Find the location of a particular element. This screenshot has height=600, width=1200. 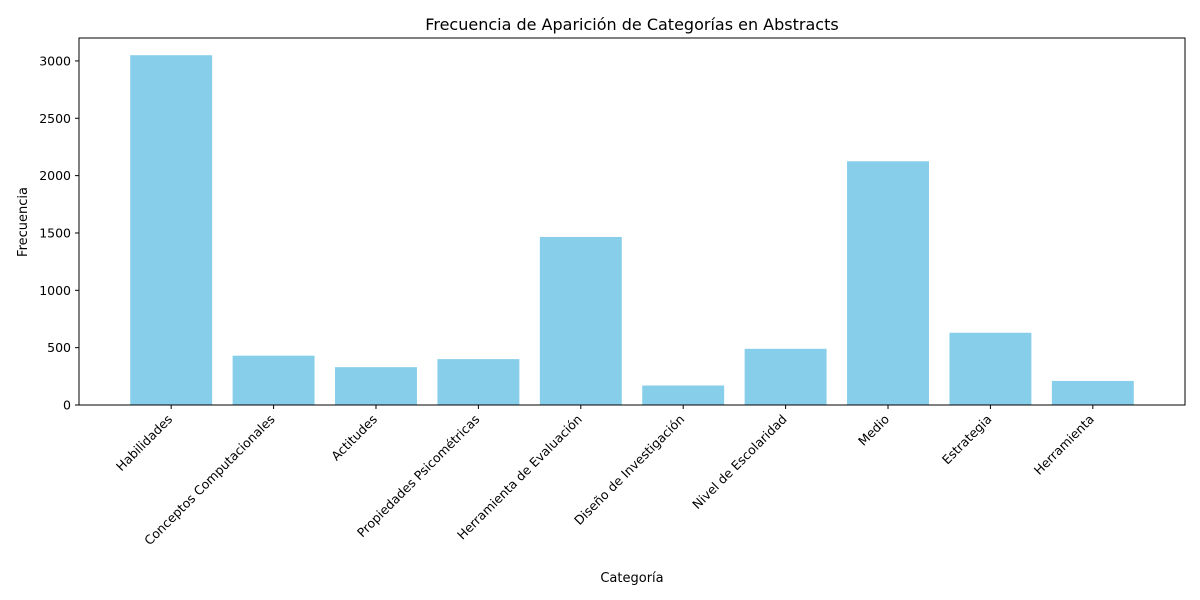

x-tick-label: Propiedades Psicométricas is located at coordinates (418, 476).